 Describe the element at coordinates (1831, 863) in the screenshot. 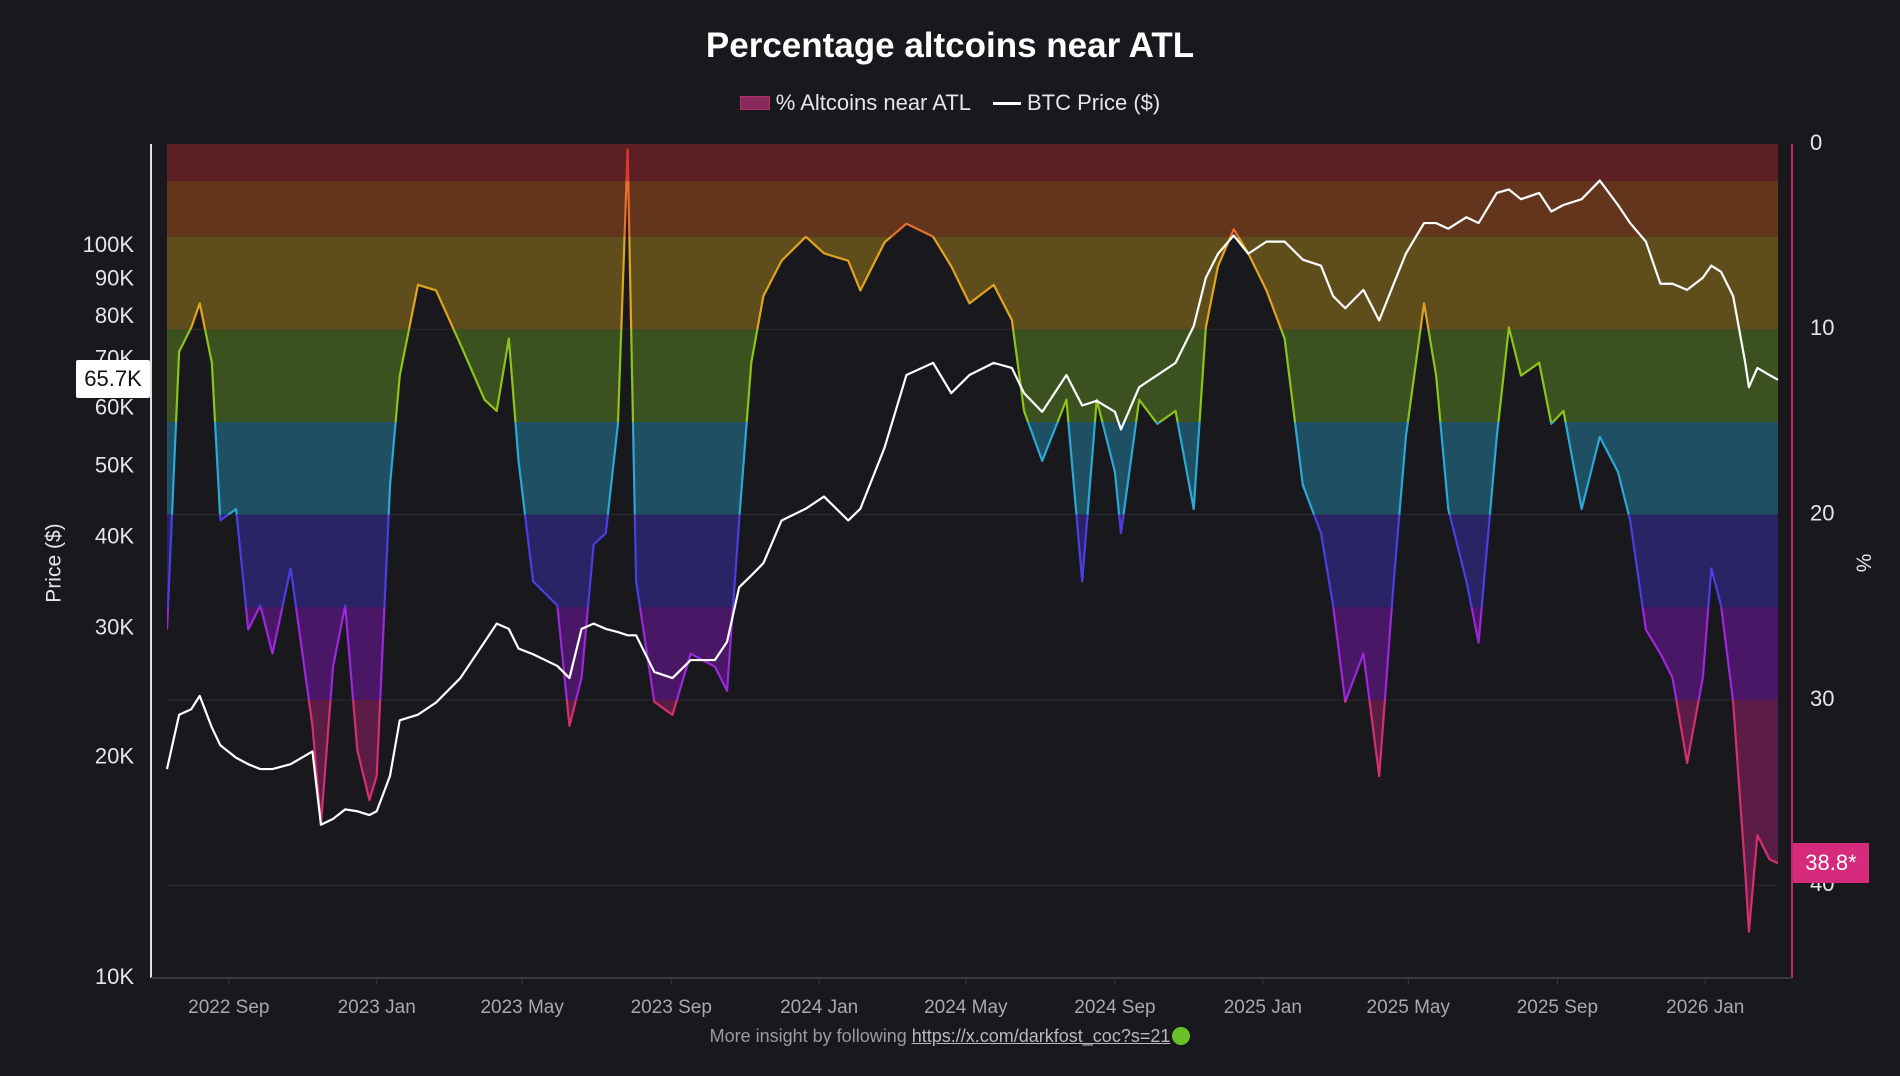

I see `current-percent-label: 38.8*` at that location.